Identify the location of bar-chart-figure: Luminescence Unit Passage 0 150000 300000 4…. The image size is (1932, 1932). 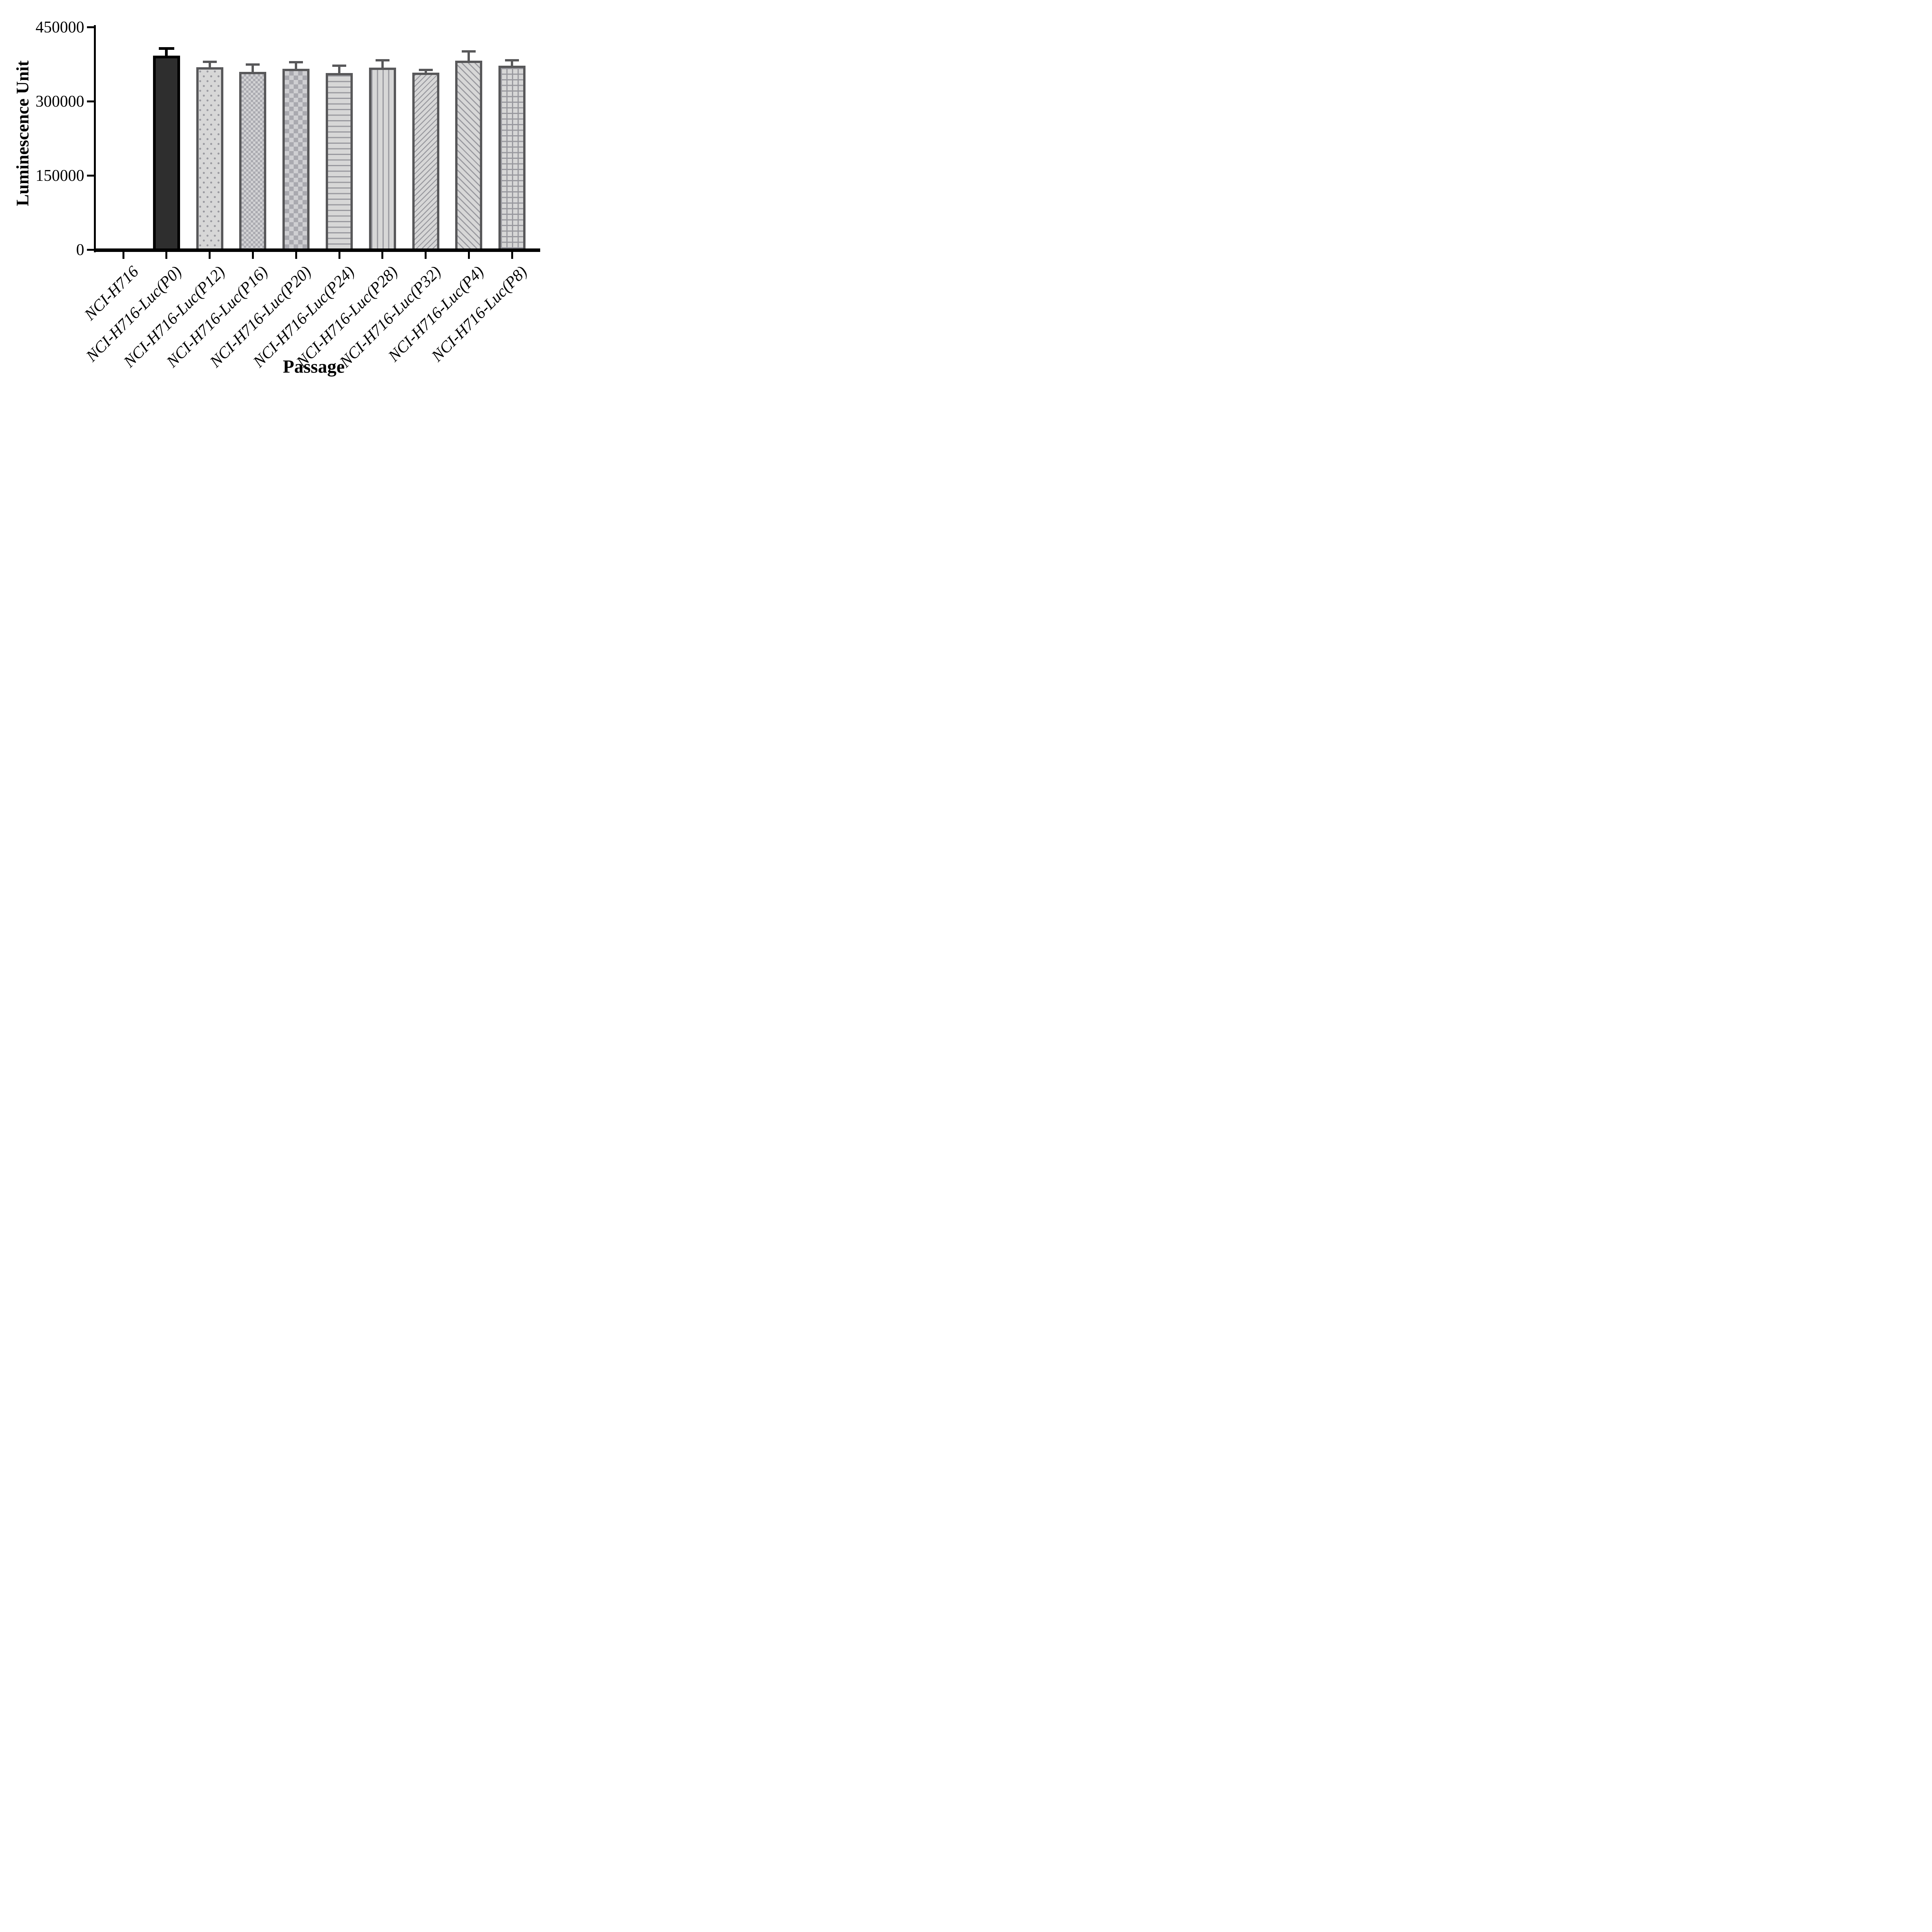
(282, 199).